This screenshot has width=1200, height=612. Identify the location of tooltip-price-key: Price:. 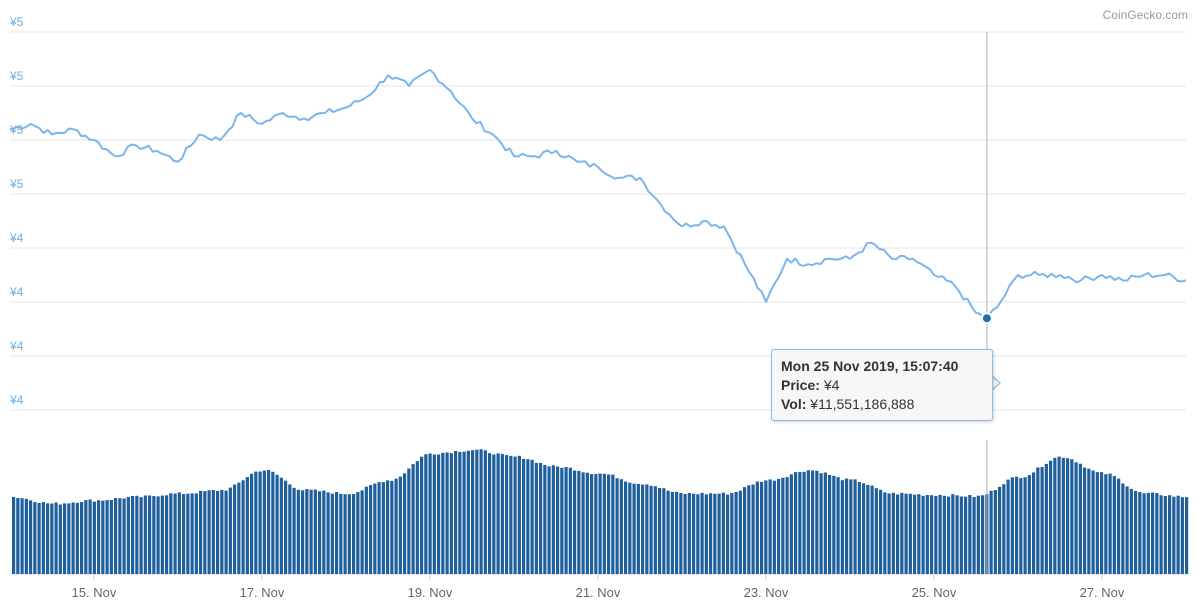
(800, 385).